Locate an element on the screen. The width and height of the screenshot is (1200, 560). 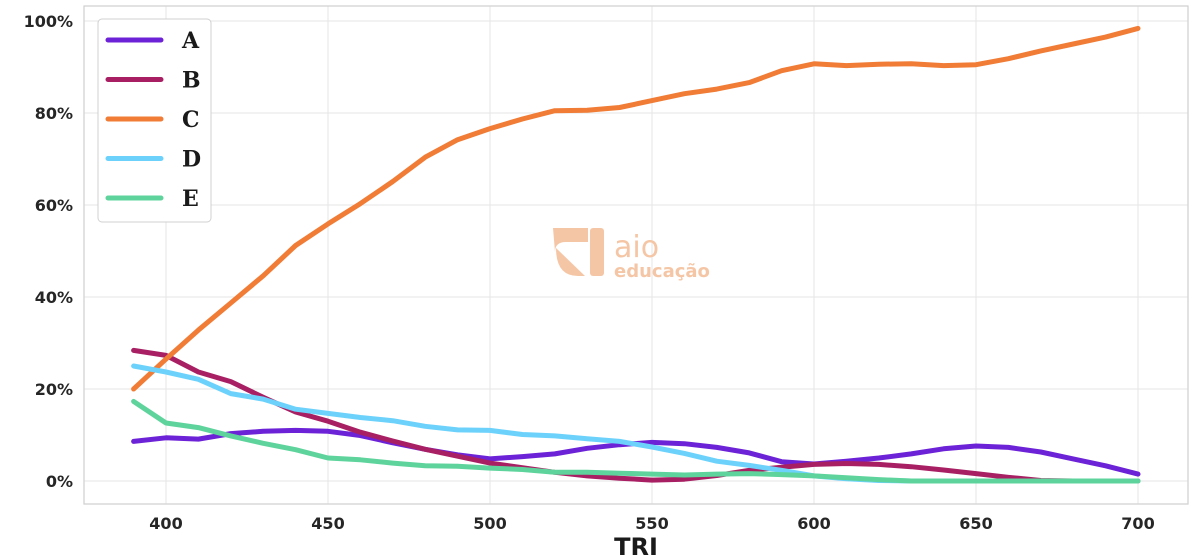
legend-label-c: C is located at coordinates (191, 120).